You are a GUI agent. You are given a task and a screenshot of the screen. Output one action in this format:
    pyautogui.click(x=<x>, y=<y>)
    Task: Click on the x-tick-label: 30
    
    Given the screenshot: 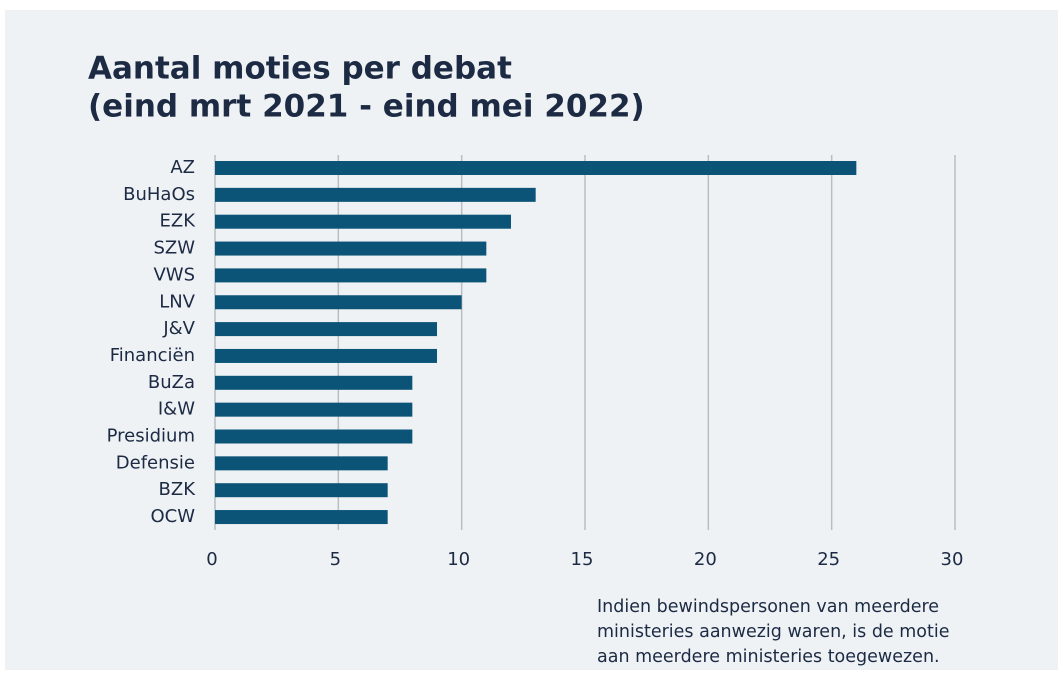 What is the action you would take?
    pyautogui.click(x=952, y=559)
    